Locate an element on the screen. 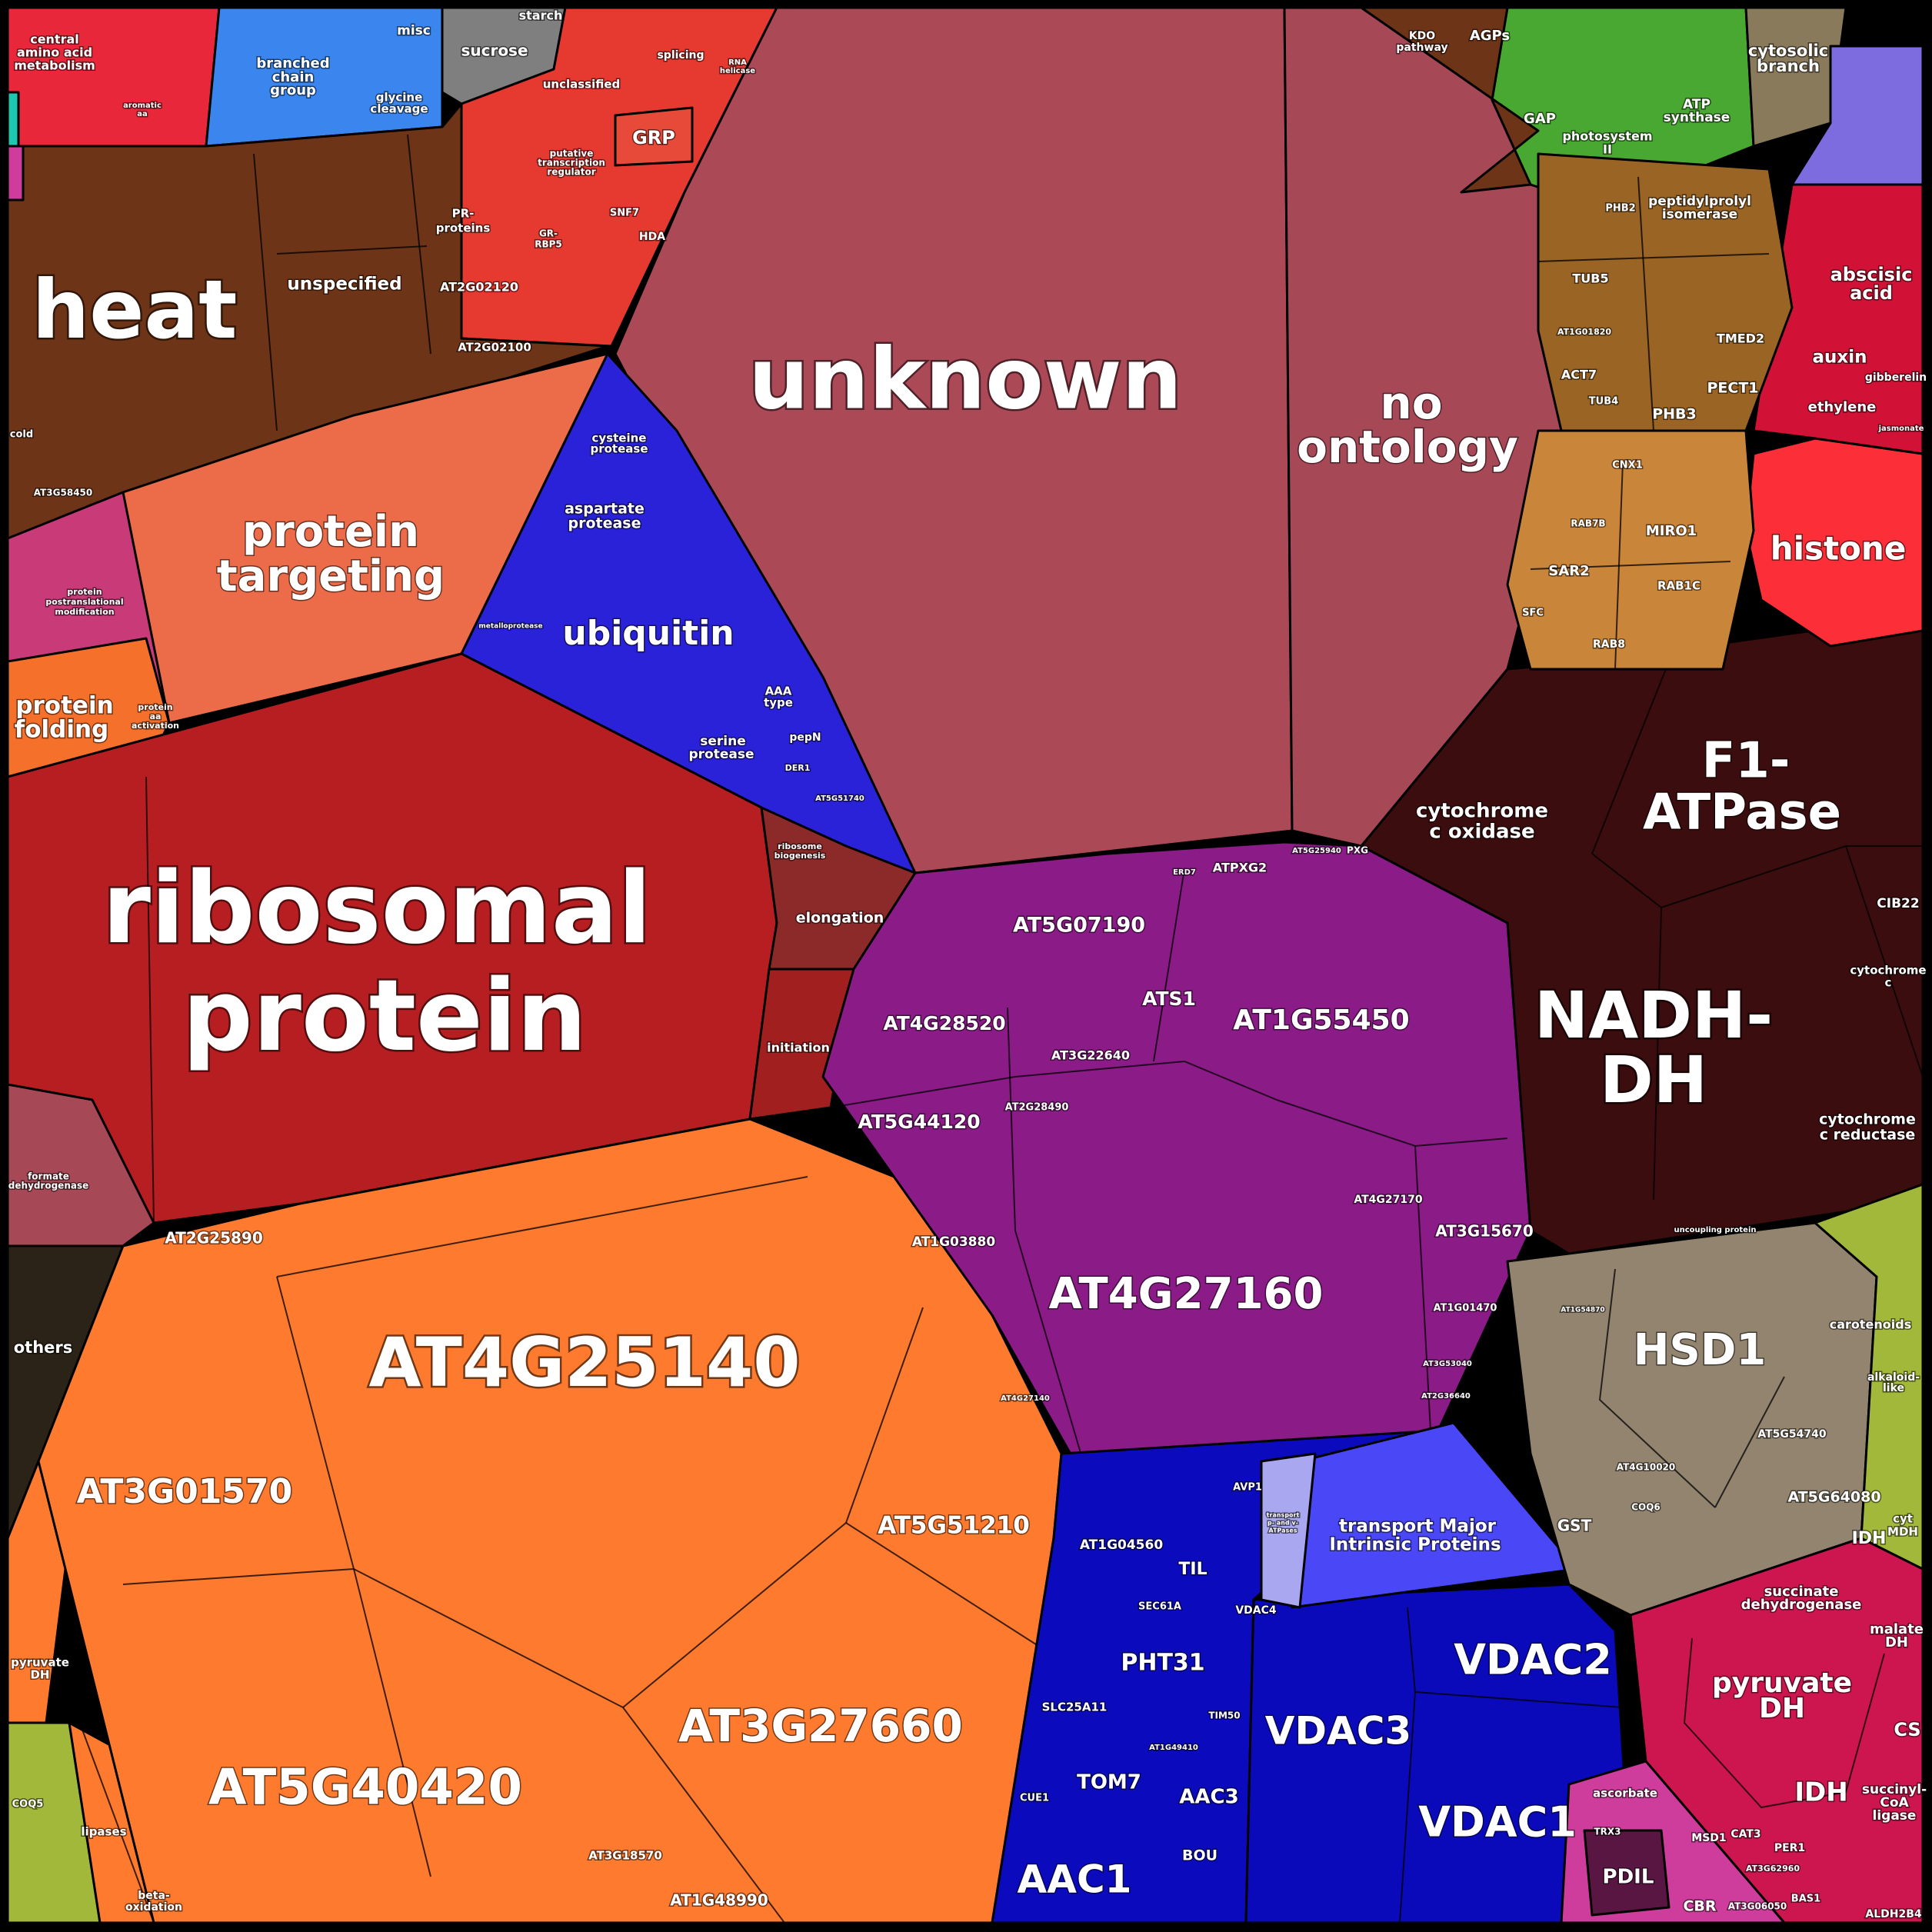  label-erd7: ERD7 is located at coordinates (1184, 872).